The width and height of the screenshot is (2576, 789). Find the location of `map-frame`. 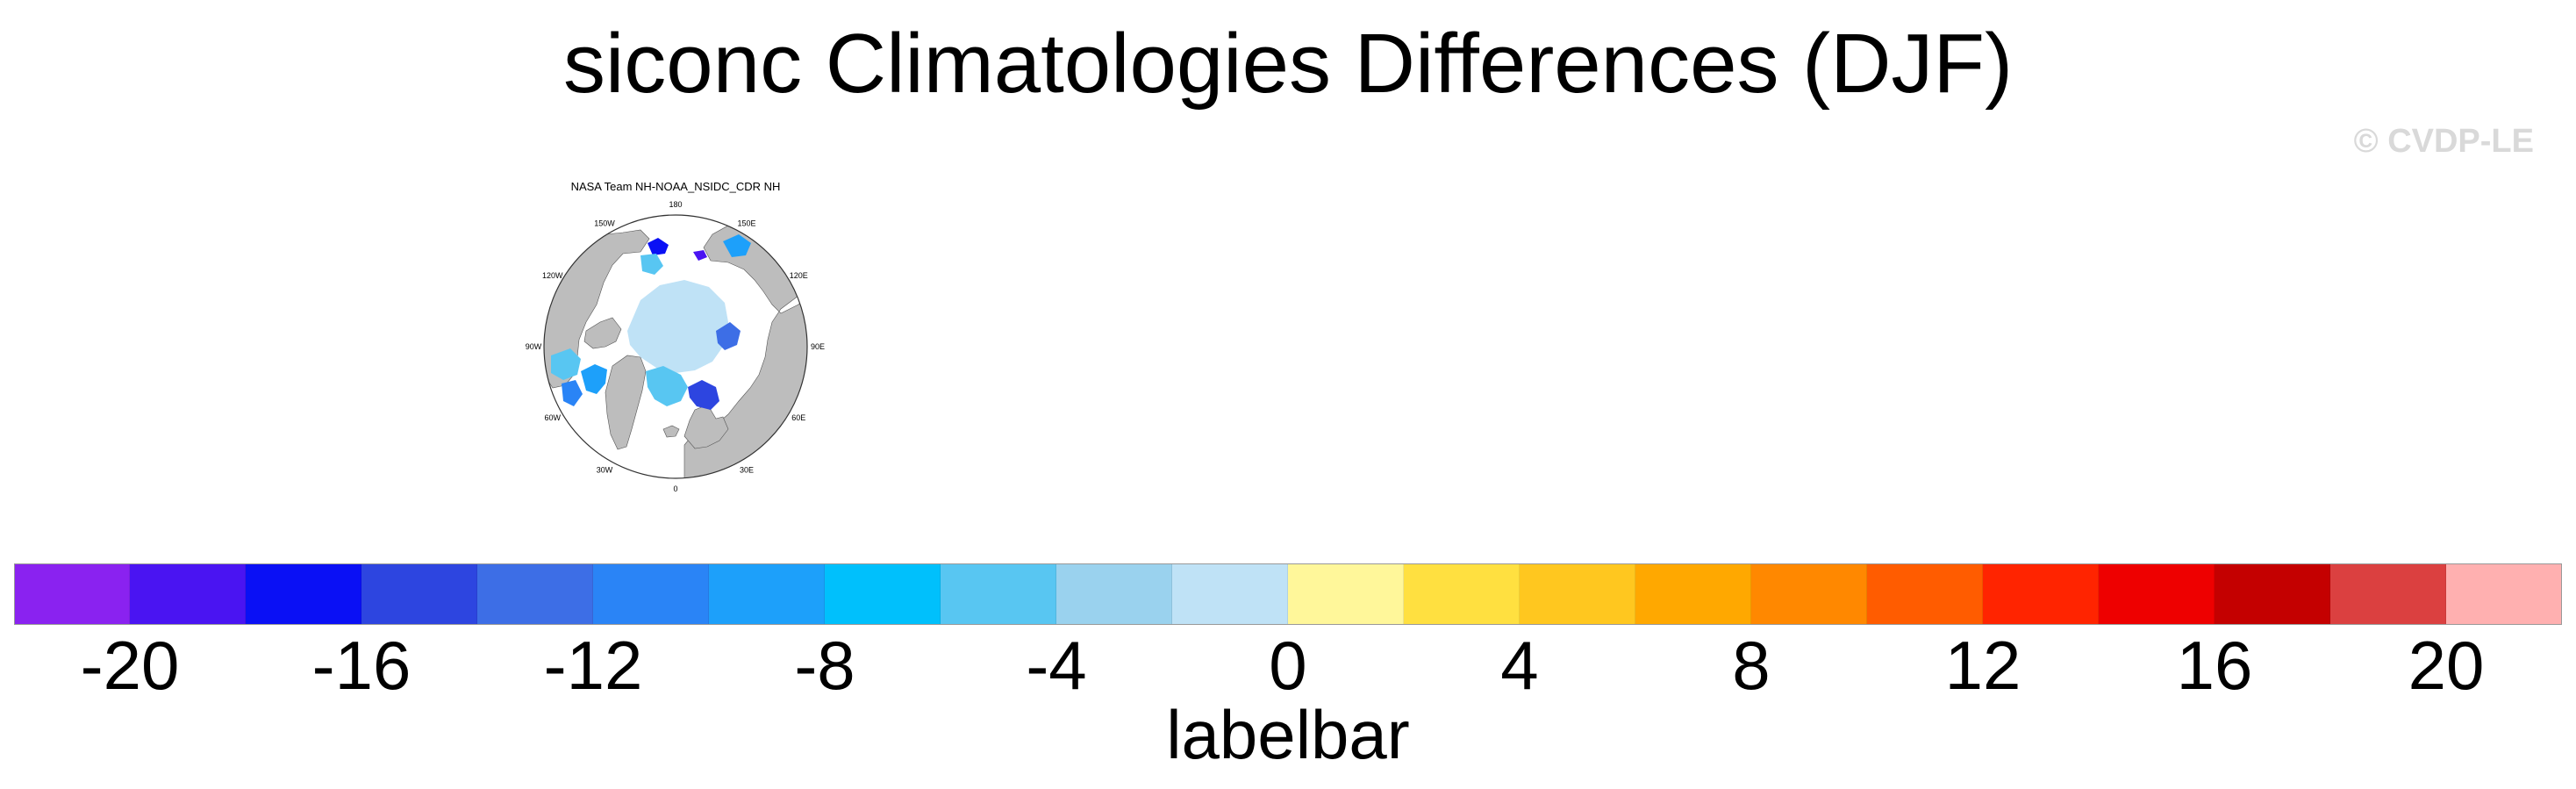

map-frame is located at coordinates (675, 346).